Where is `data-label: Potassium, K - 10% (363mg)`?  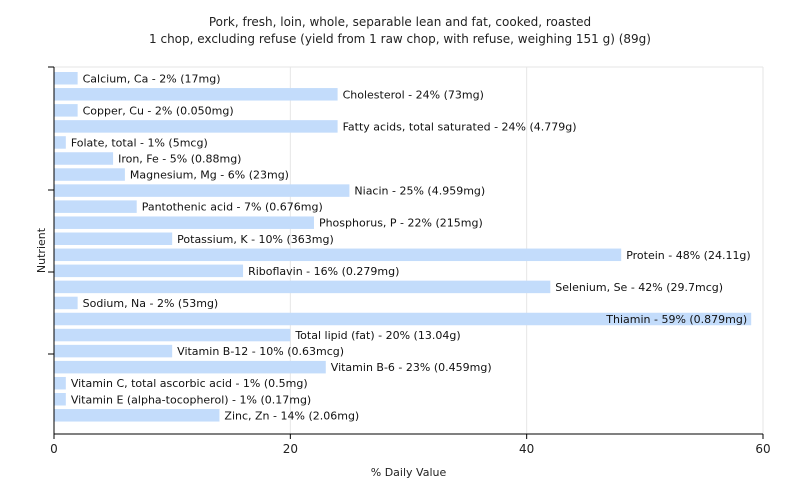 data-label: Potassium, K - 10% (363mg) is located at coordinates (255, 239).